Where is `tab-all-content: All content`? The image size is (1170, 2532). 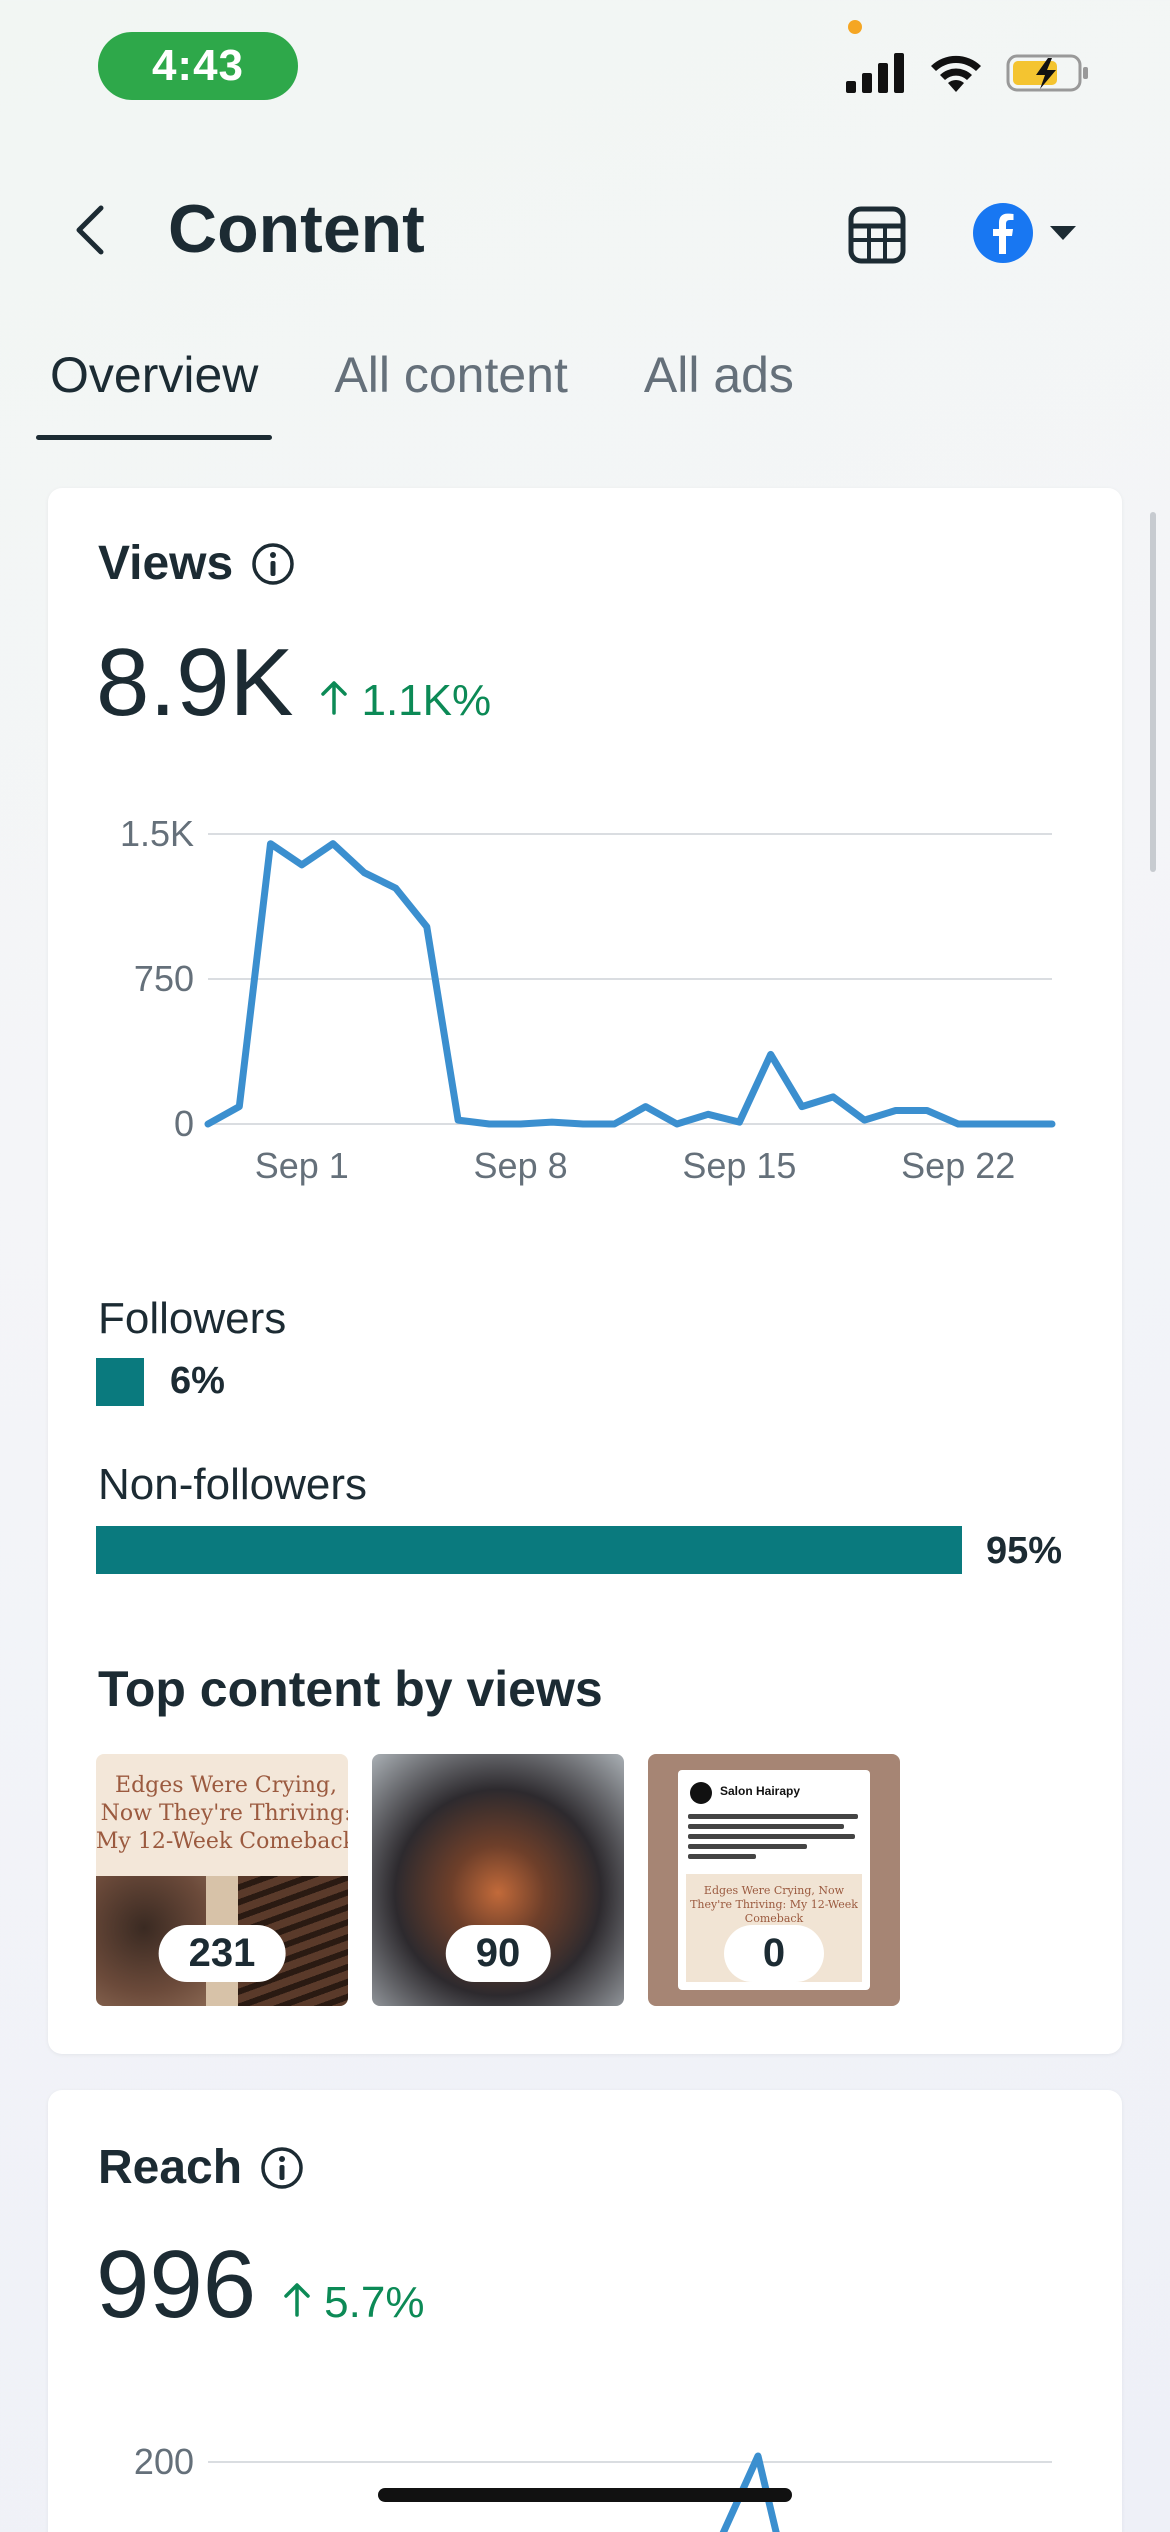 tab-all-content: All content is located at coordinates (451, 375).